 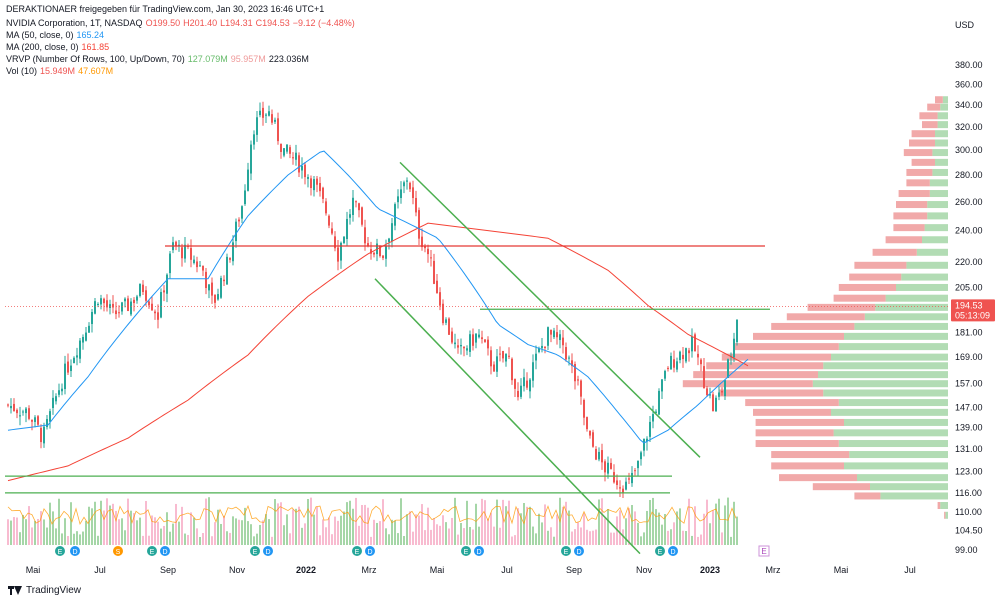 What do you see at coordinates (75, 551) in the screenshot?
I see `event-marker: D` at bounding box center [75, 551].